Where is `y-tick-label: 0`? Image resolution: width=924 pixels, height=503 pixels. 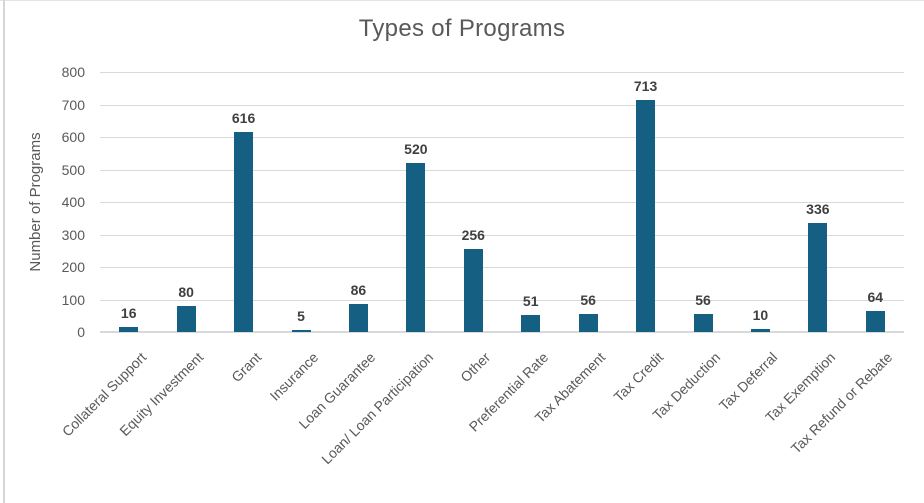 y-tick-label: 0 is located at coordinates (81, 332).